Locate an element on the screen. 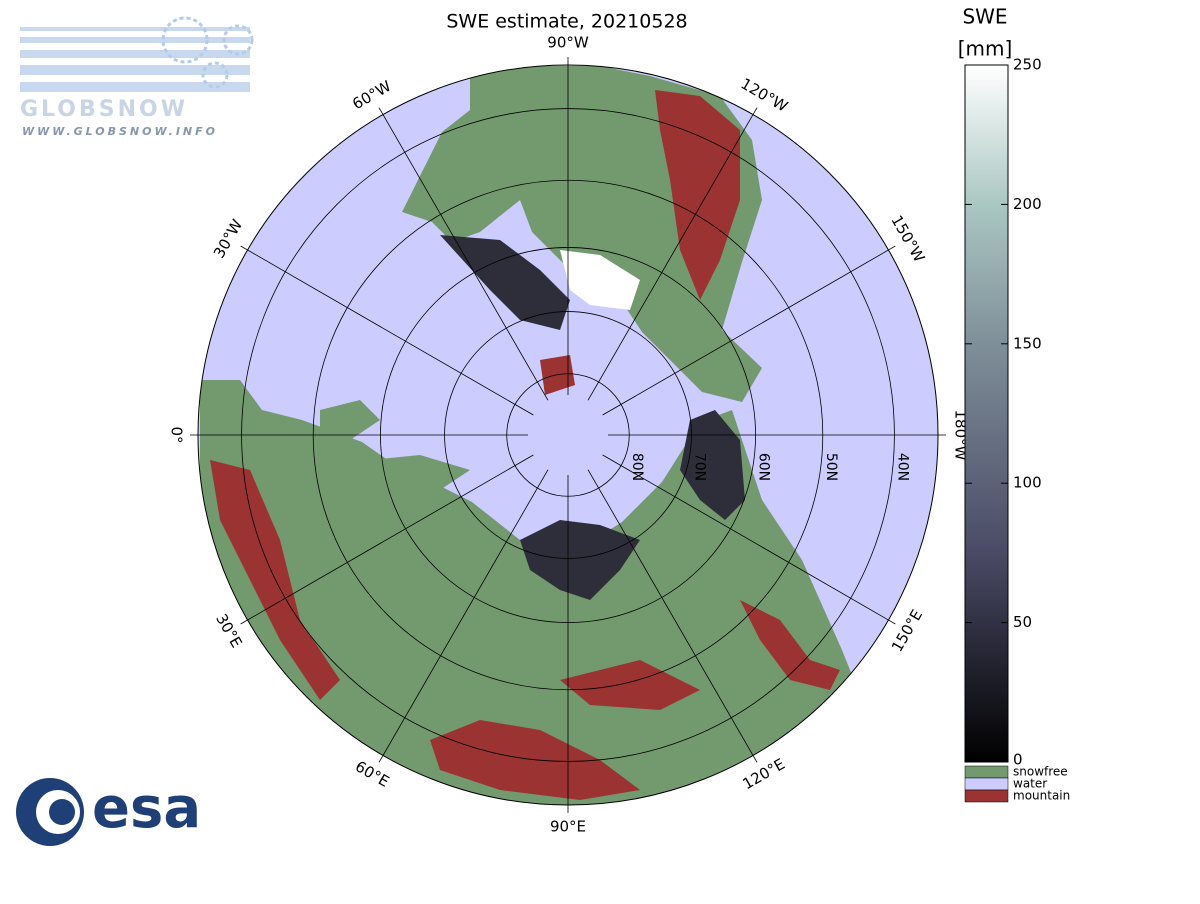  meridian-label: 120°E is located at coordinates (764, 774).